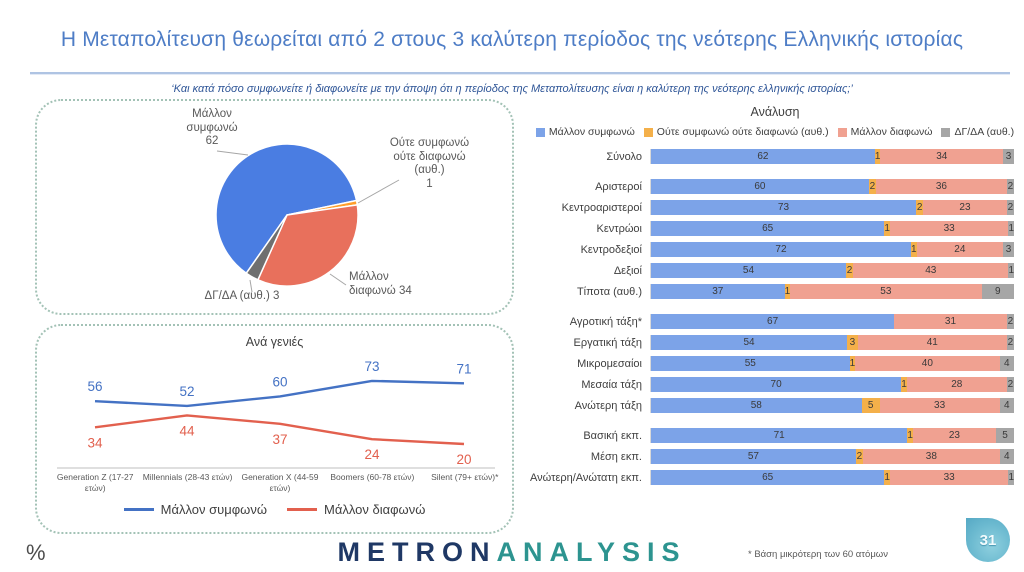 This screenshot has width=1024, height=572. I want to click on bar-row: Μεσαία τάξη 70 1 28 2, so click(775, 384).